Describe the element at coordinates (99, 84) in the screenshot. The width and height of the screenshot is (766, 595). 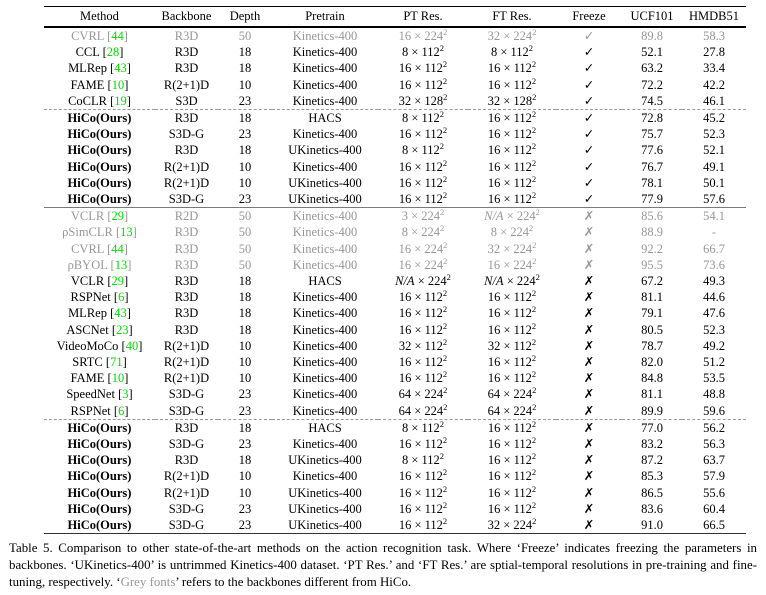
I see `method-cell: FAME [10]` at that location.